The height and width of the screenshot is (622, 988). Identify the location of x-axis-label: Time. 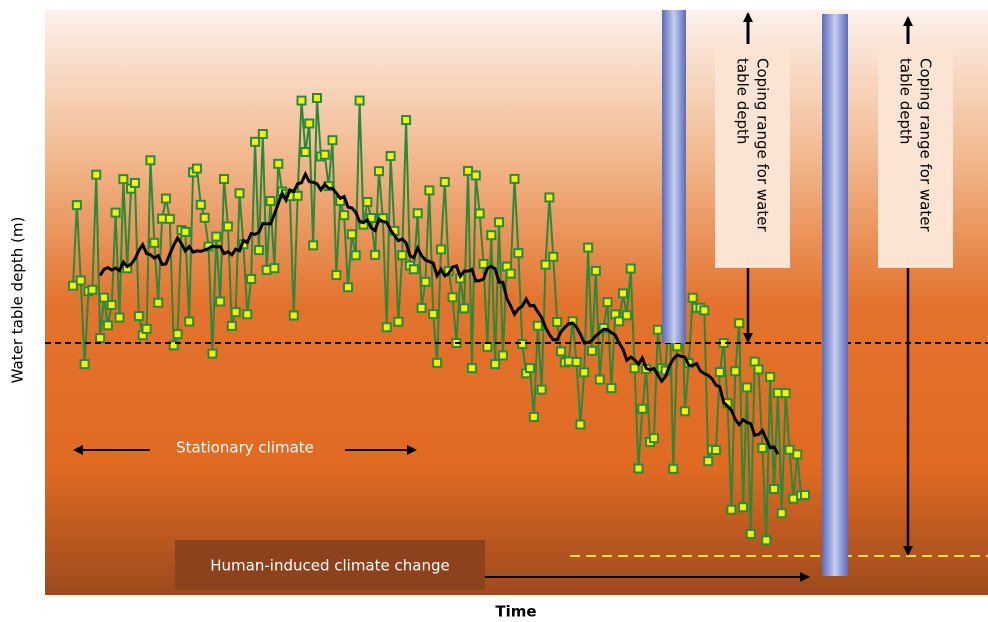
(515, 612).